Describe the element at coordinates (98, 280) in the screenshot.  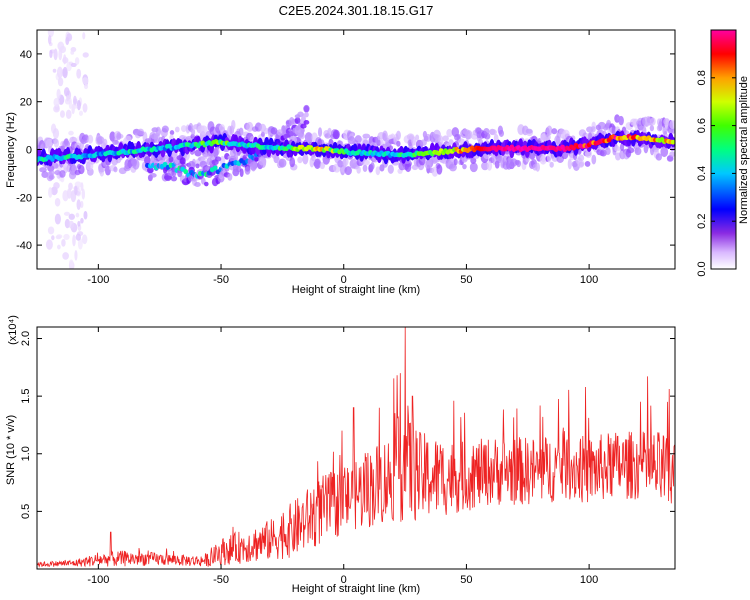
I see `spectrogram-x-tick-label: -100` at that location.